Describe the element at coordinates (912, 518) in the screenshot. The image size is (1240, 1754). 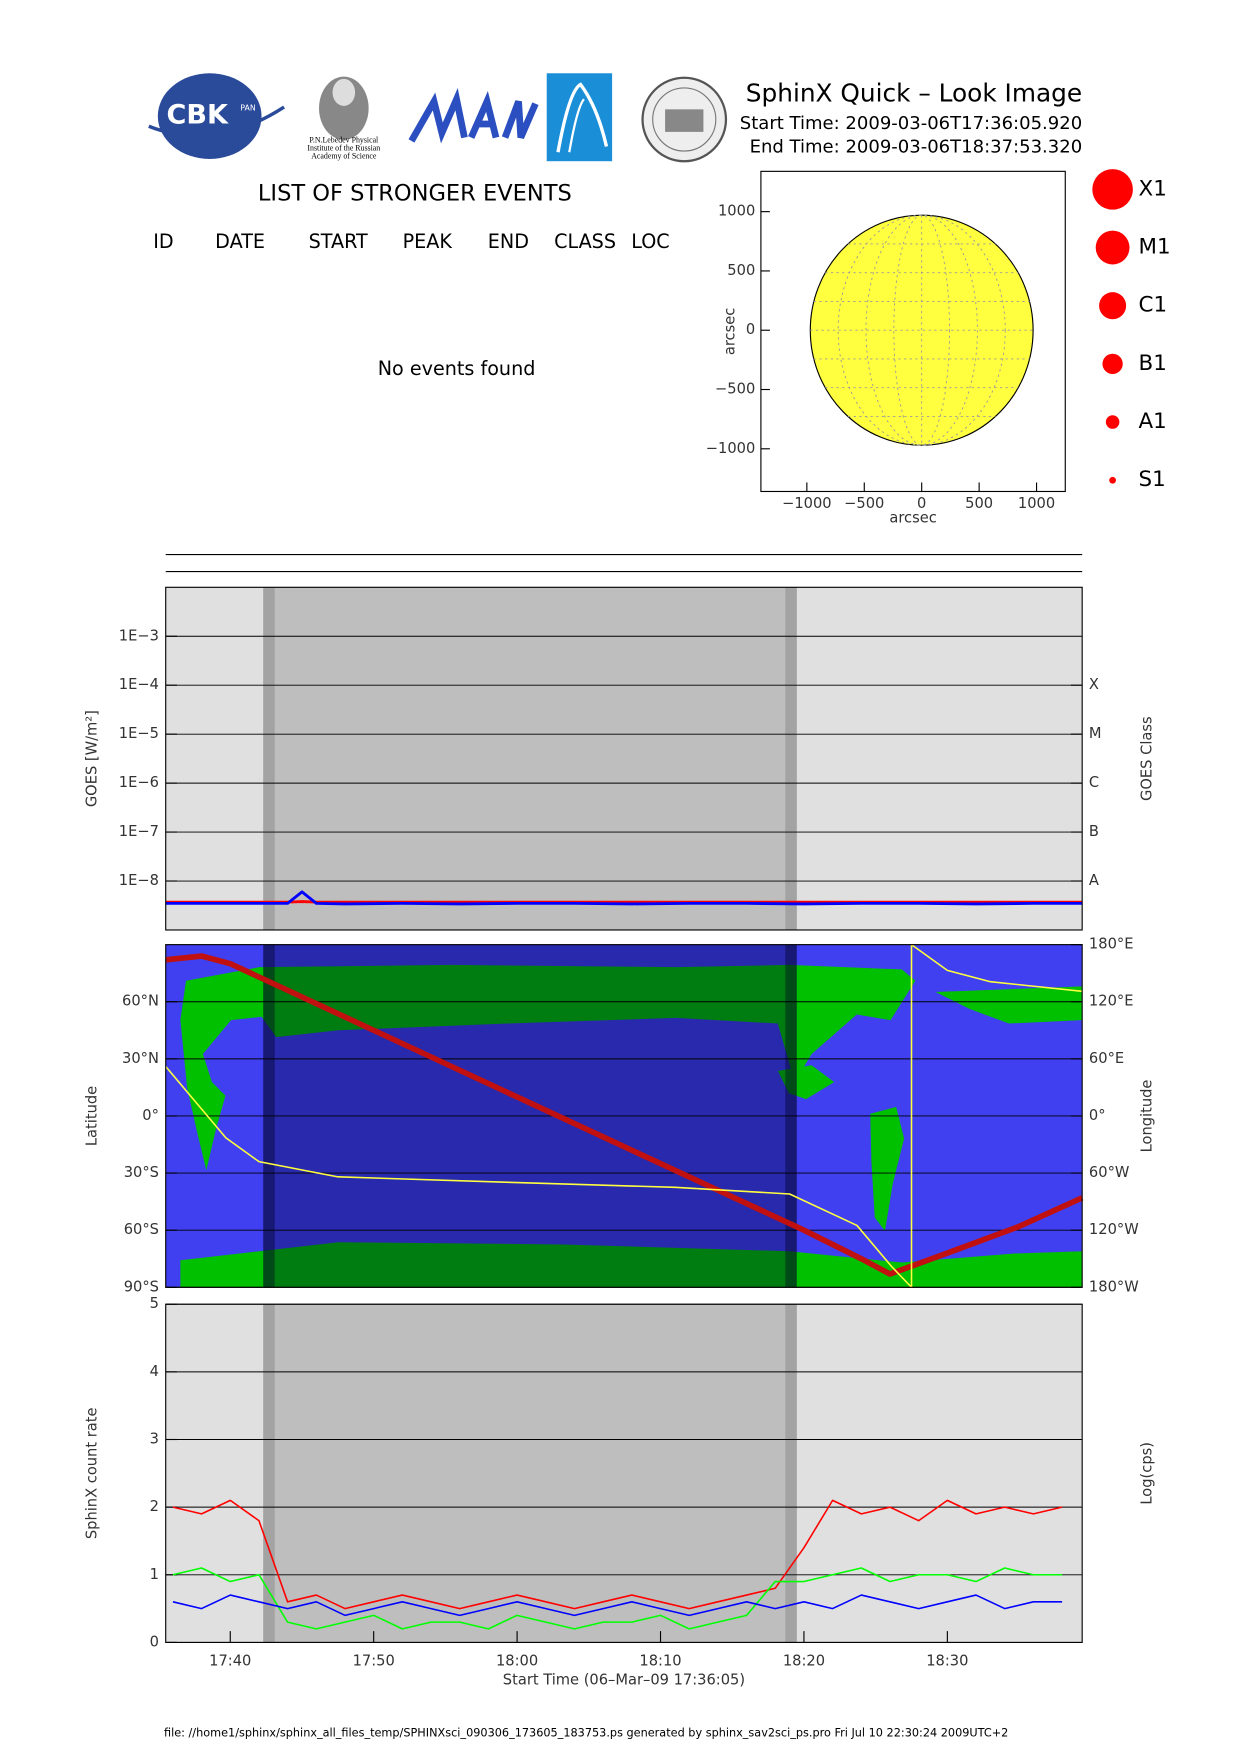
I see `x-axis-label: arcsec` at that location.